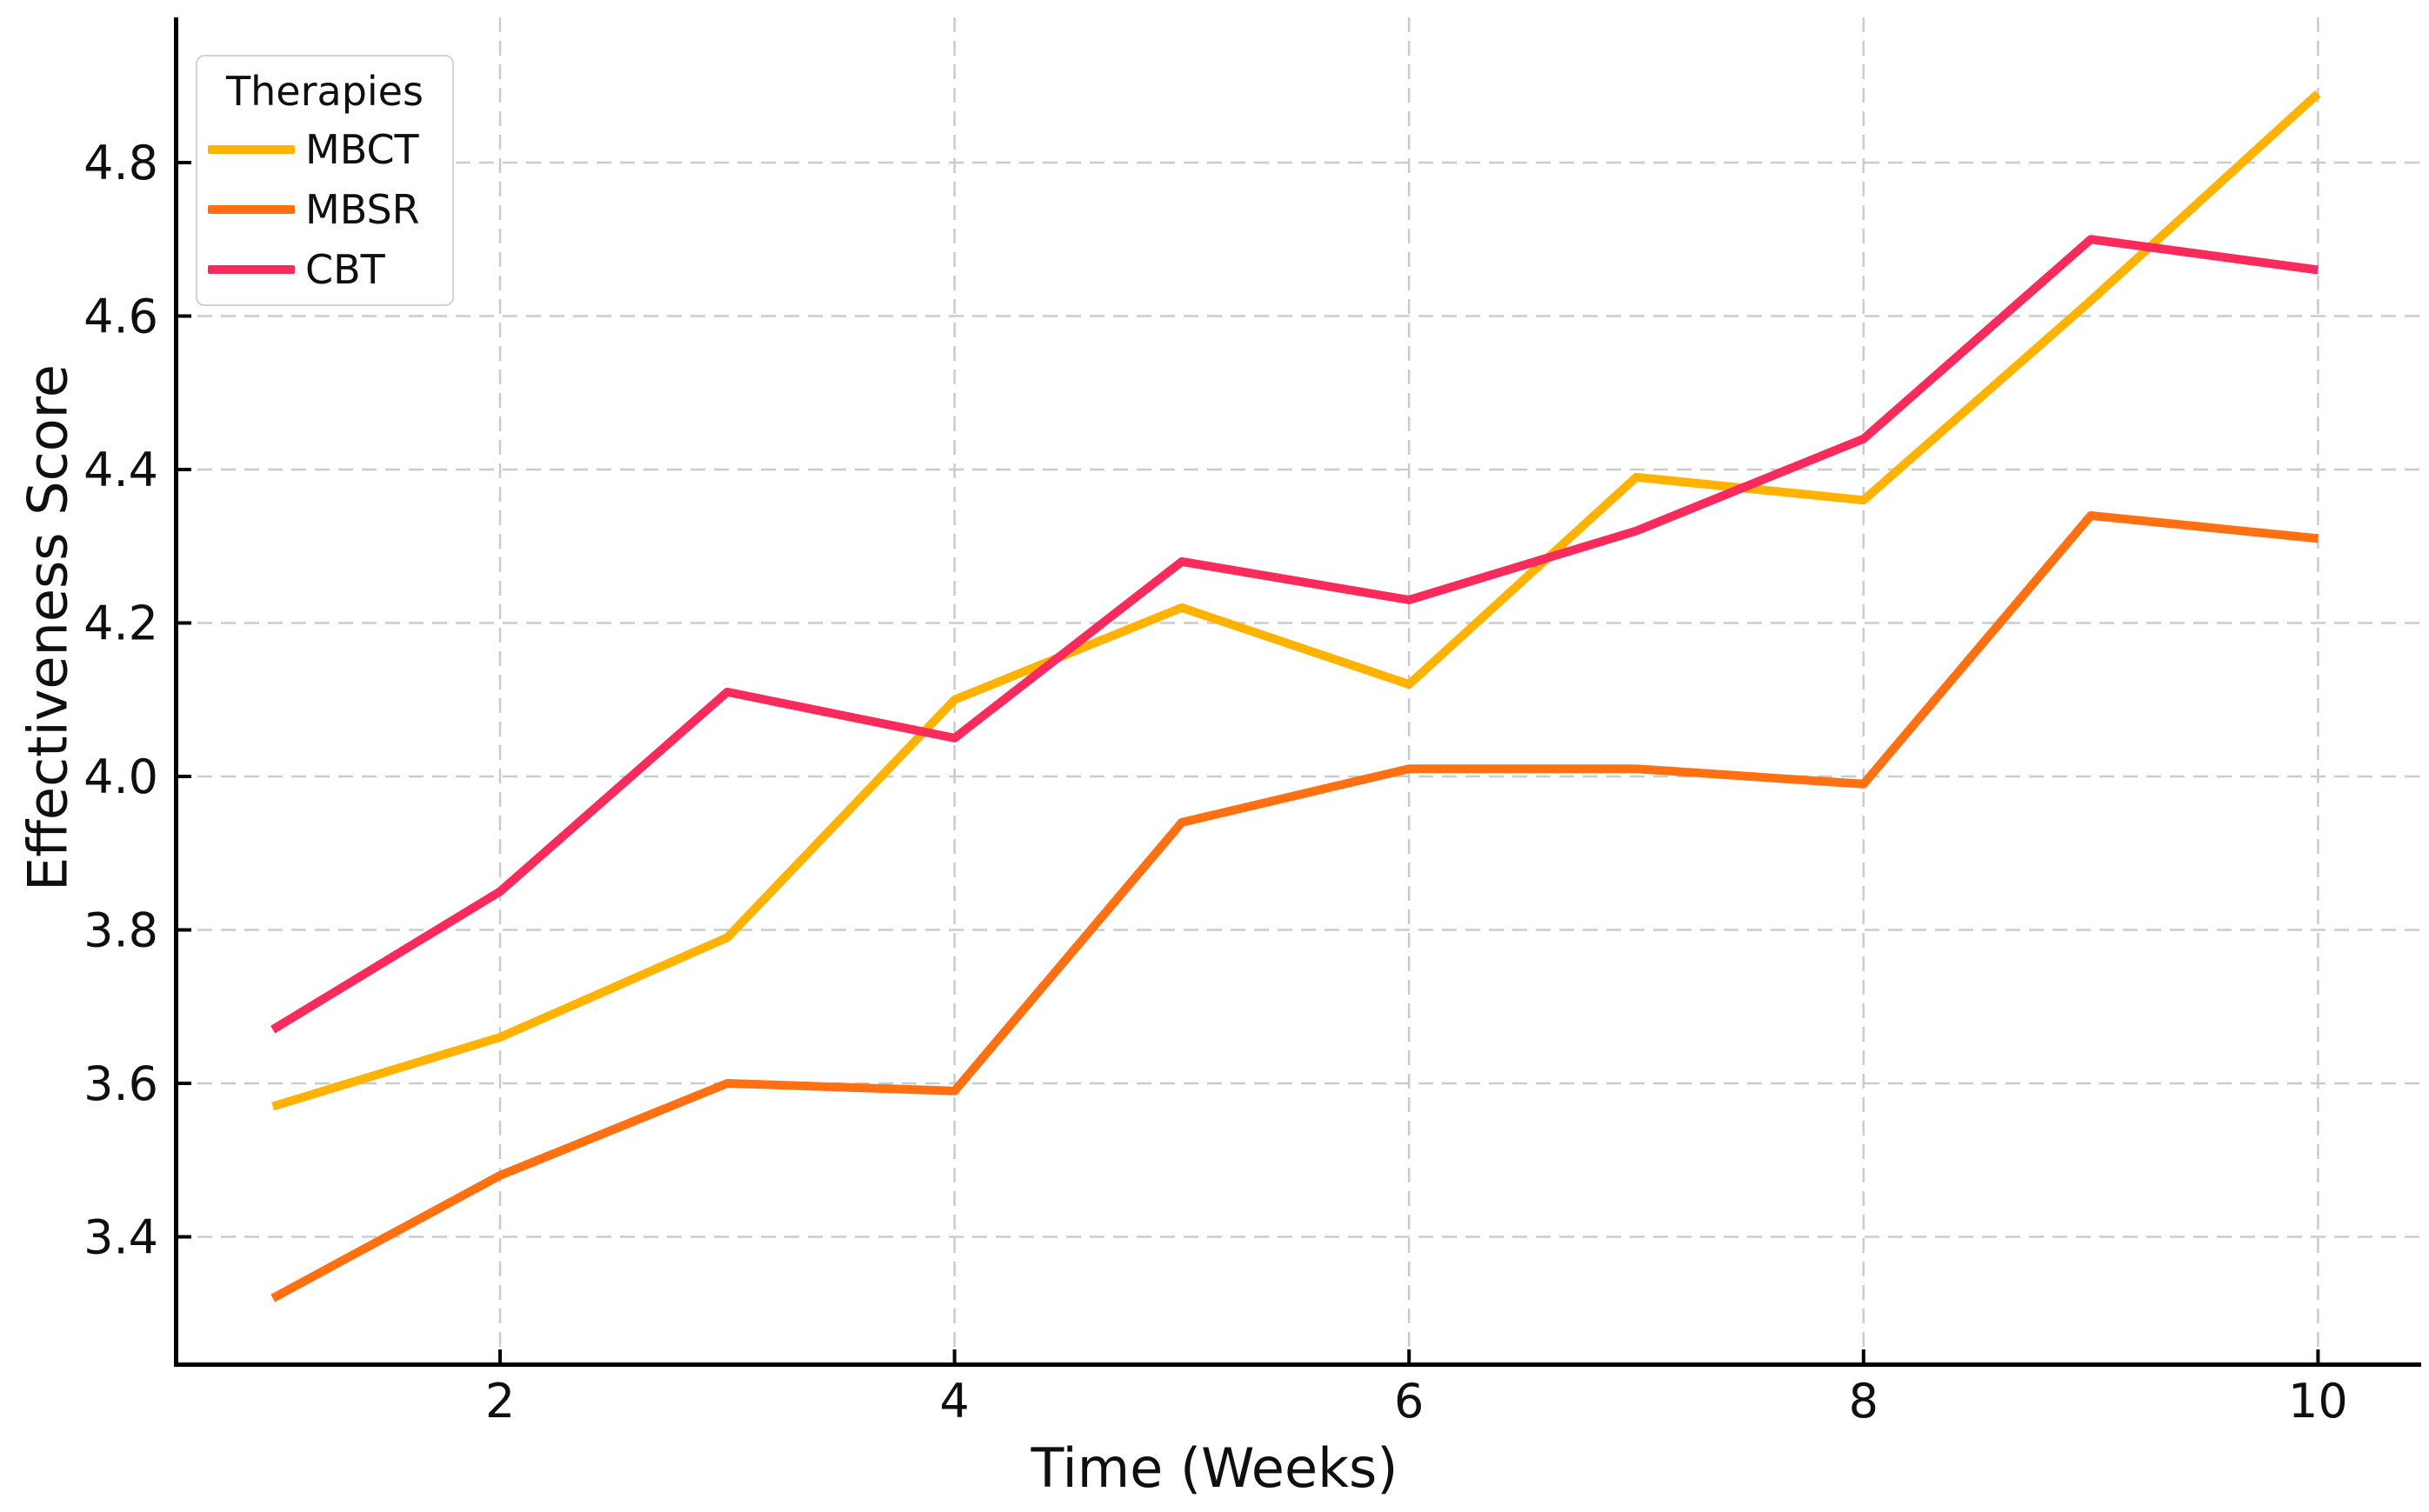 The image size is (2429, 1512). I want to click on legend: Therapies MBCT MBSR CBT, so click(325, 181).